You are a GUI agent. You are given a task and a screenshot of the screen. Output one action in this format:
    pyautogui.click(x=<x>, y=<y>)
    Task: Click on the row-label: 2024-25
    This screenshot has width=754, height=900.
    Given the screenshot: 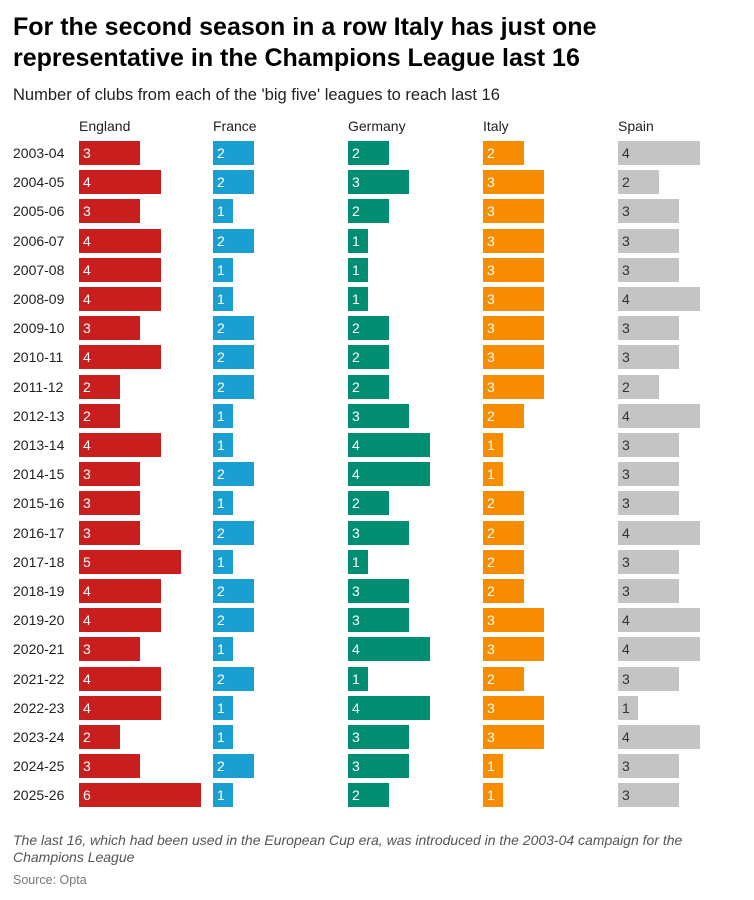 What is the action you would take?
    pyautogui.click(x=39, y=766)
    